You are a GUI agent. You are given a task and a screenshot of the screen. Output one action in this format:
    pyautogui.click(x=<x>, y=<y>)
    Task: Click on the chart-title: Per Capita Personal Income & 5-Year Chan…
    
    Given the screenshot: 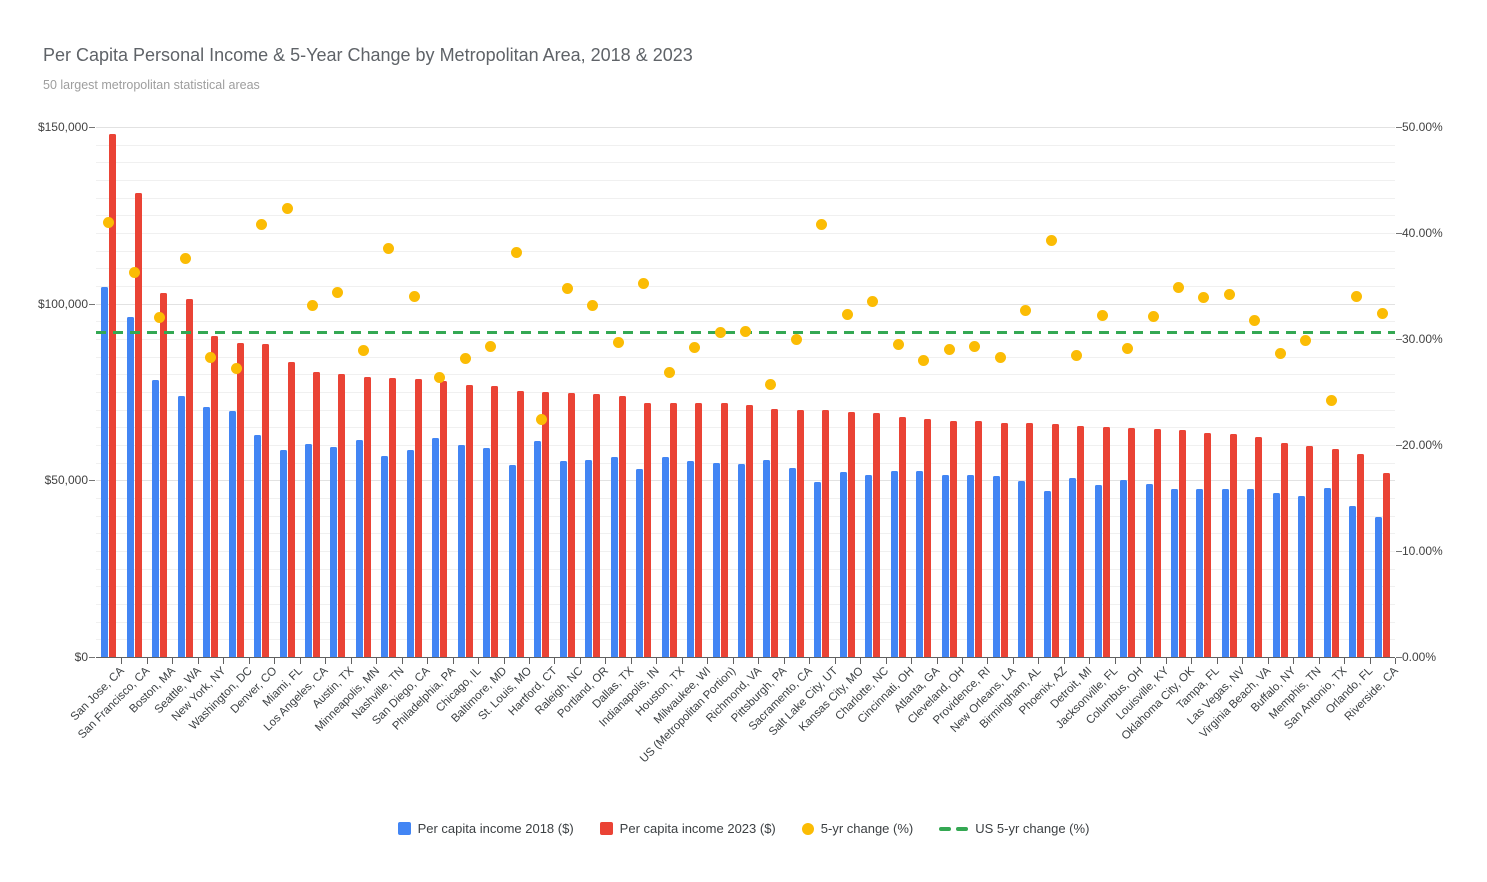 What is the action you would take?
    pyautogui.click(x=368, y=55)
    